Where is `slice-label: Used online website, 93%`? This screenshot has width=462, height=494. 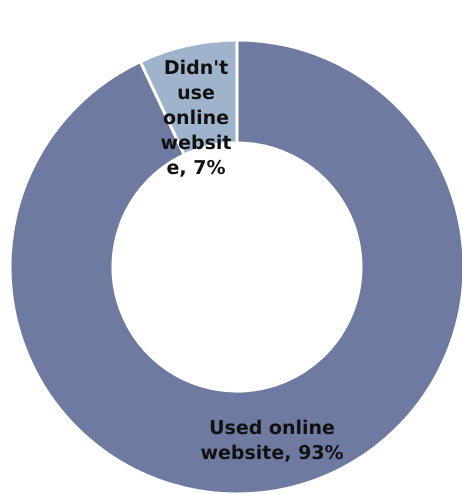 slice-label: Used online website, 93% is located at coordinates (272, 440).